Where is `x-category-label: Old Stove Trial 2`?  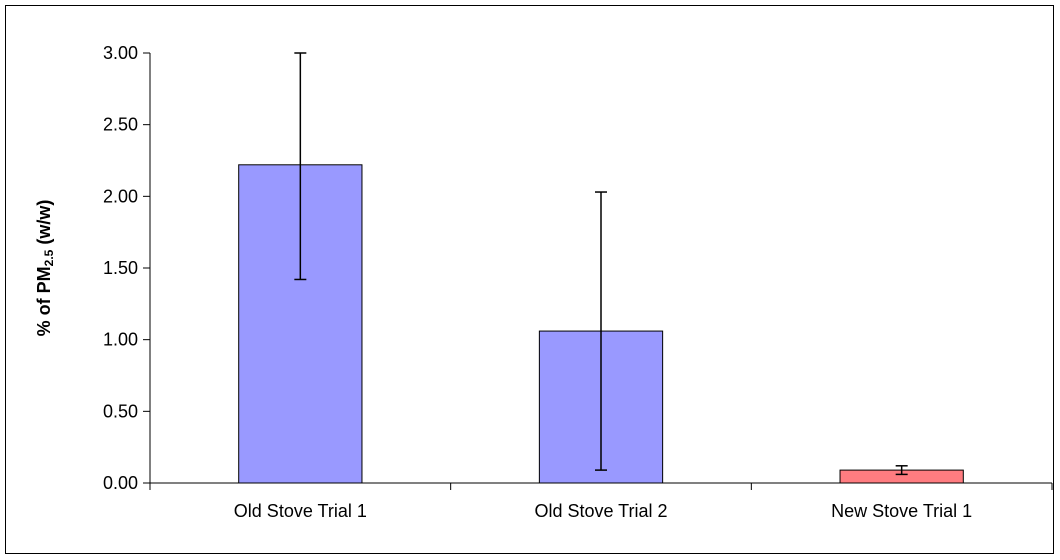
x-category-label: Old Stove Trial 2 is located at coordinates (600, 511).